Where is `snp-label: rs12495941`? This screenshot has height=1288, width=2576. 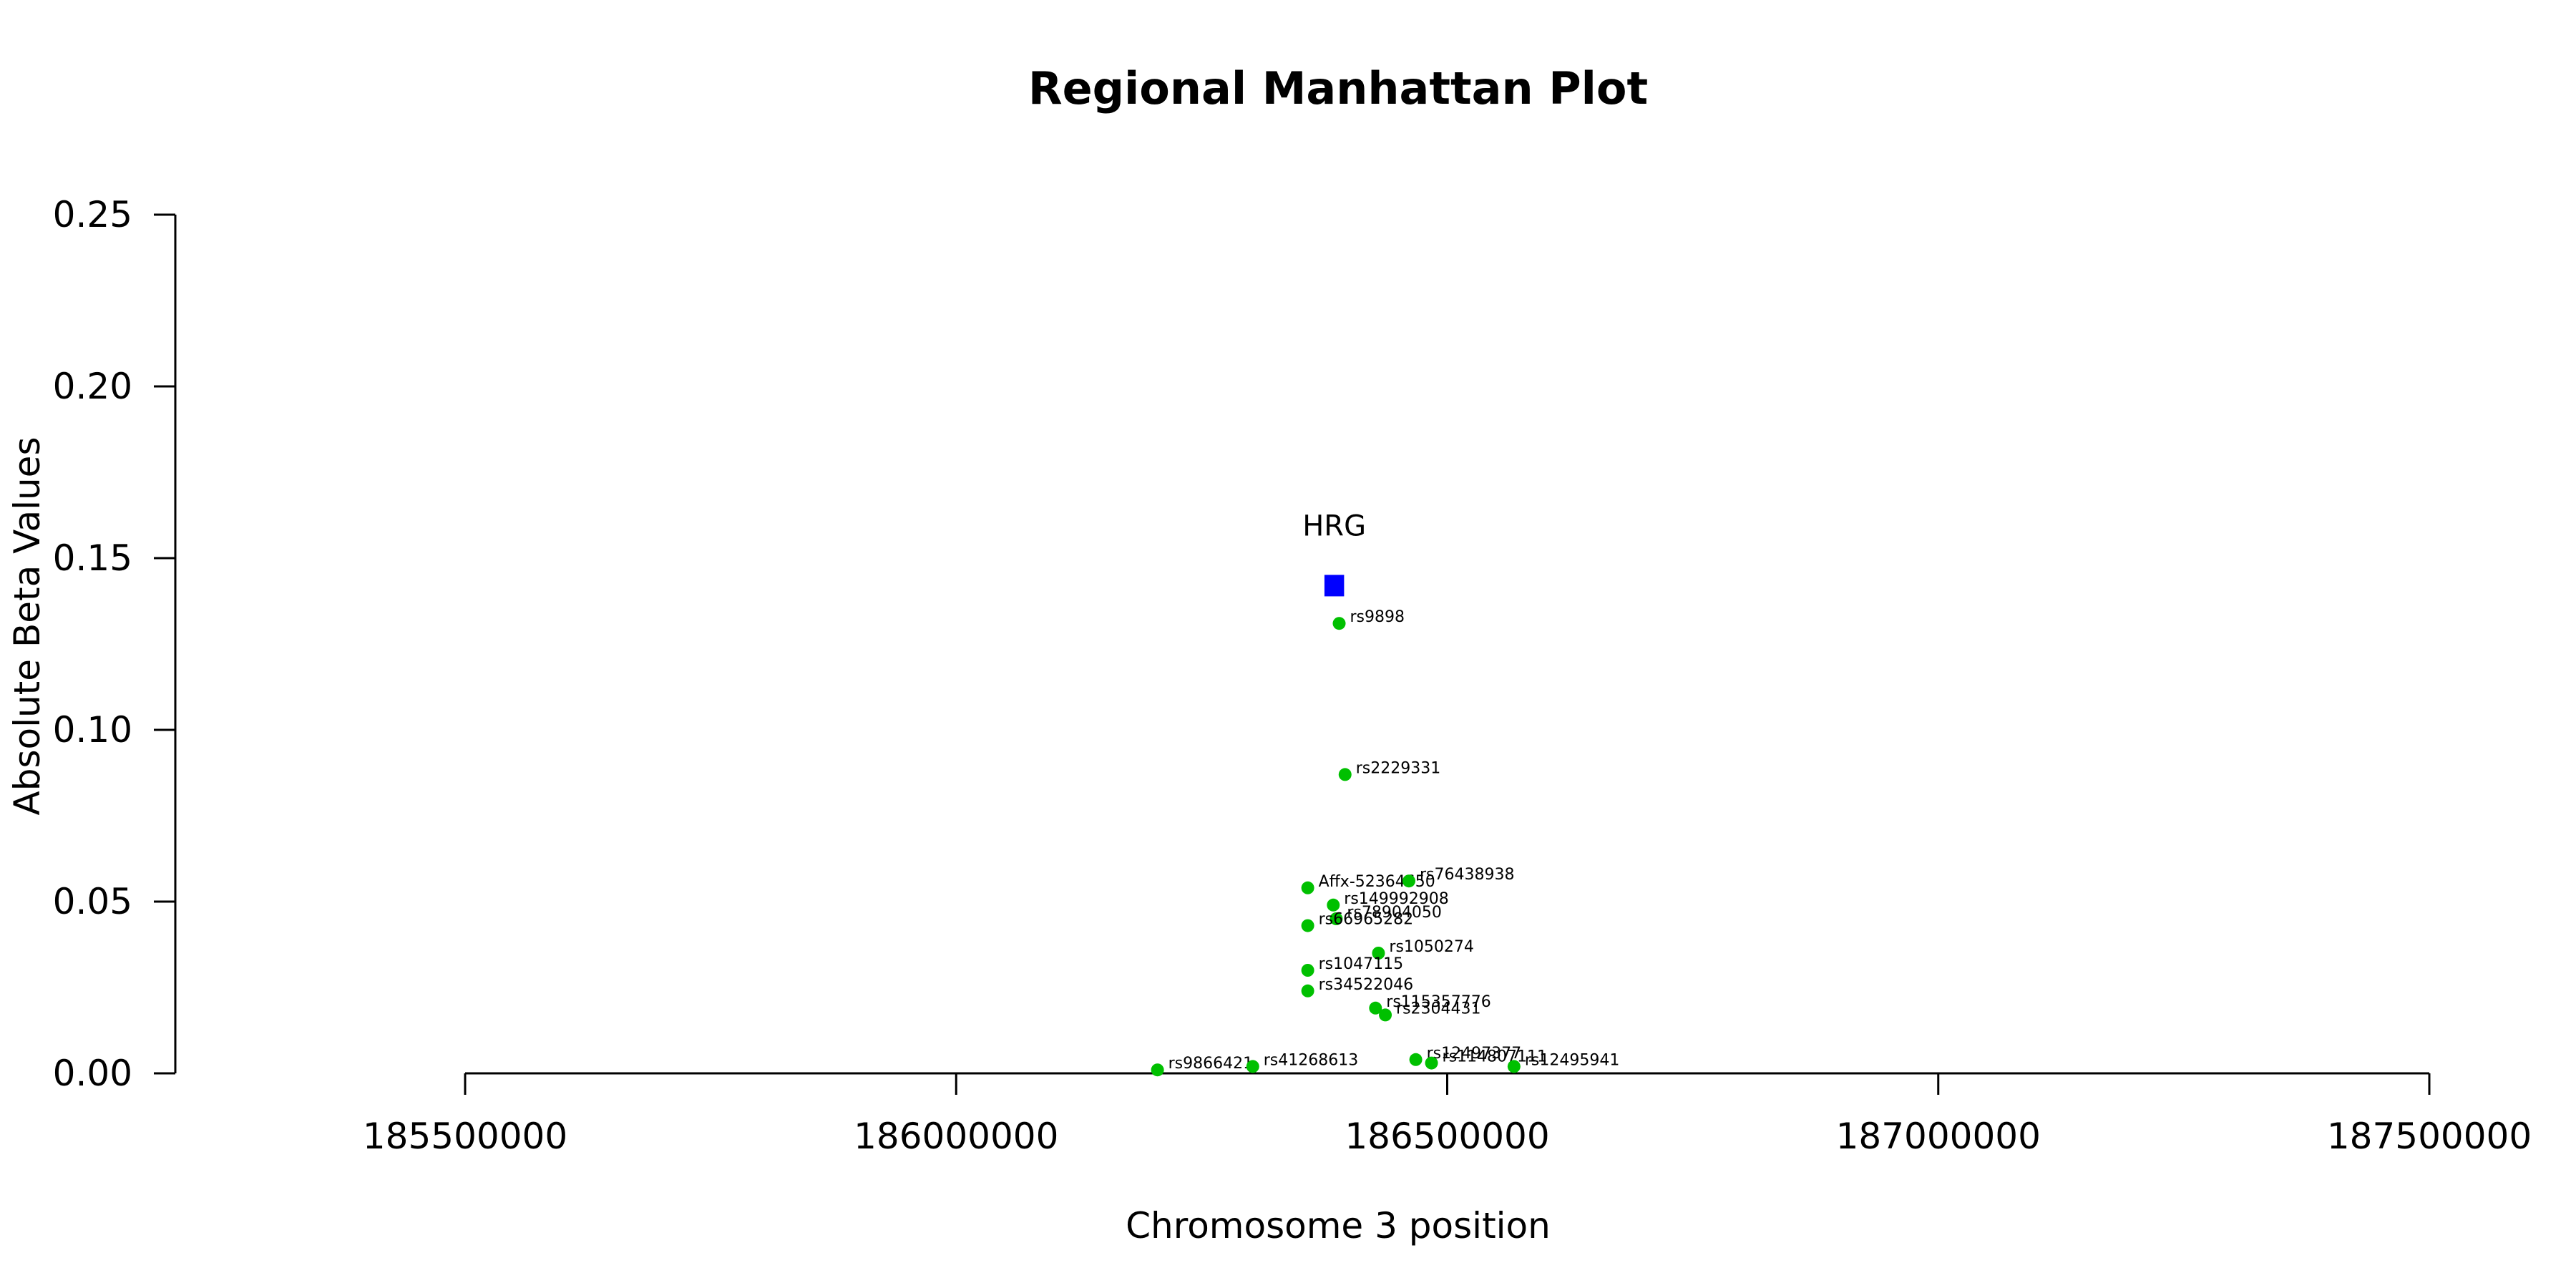
snp-label: rs12495941 is located at coordinates (1572, 1060).